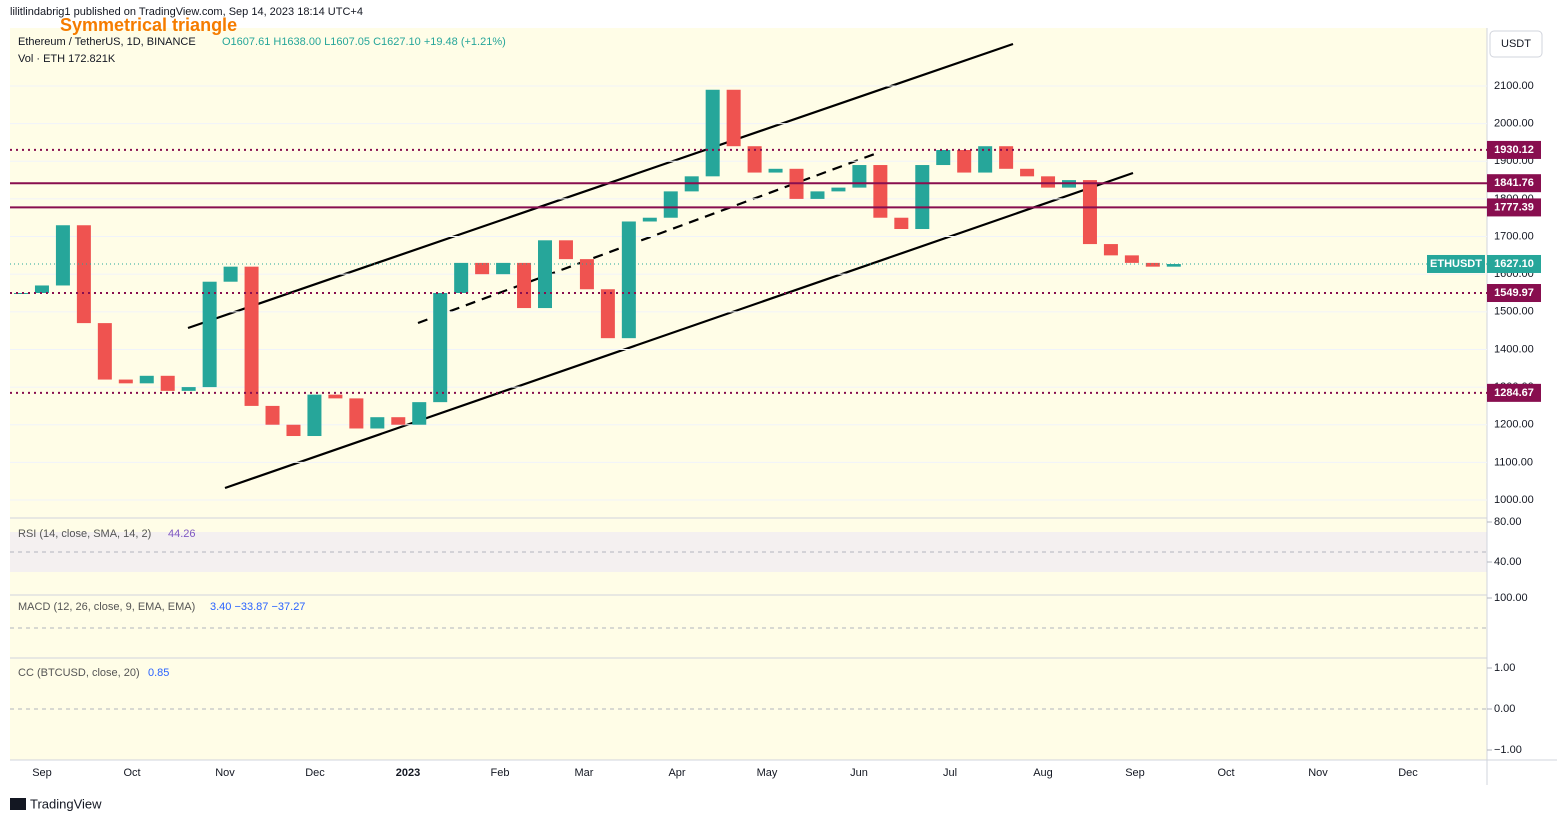  I want to click on symbol-label: ETHUSDT, so click(1456, 264).